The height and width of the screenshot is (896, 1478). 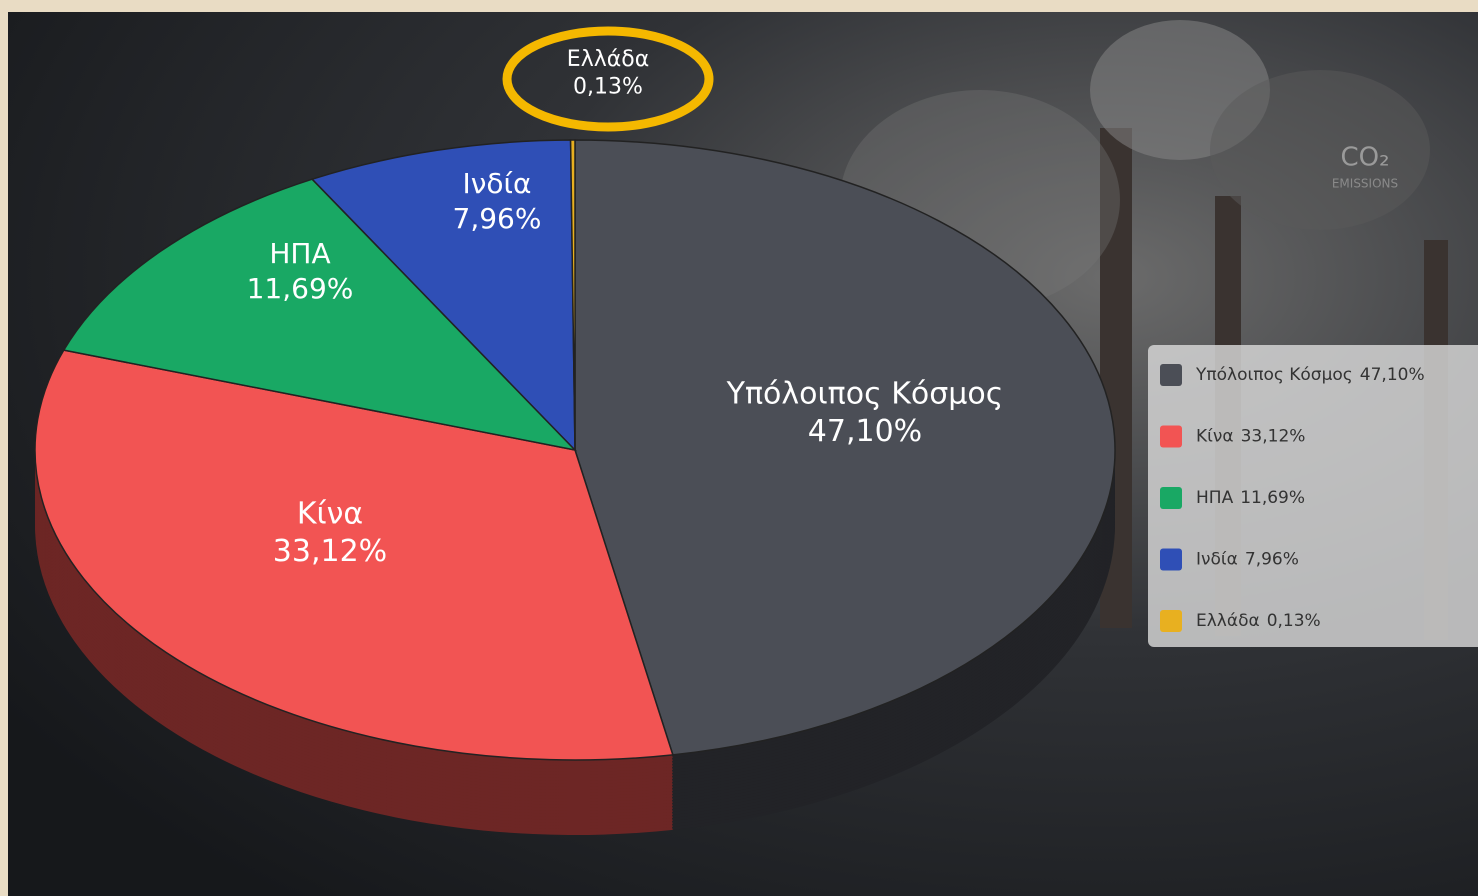 What do you see at coordinates (1217, 560) in the screenshot?
I see `legend-name: Ινδία` at bounding box center [1217, 560].